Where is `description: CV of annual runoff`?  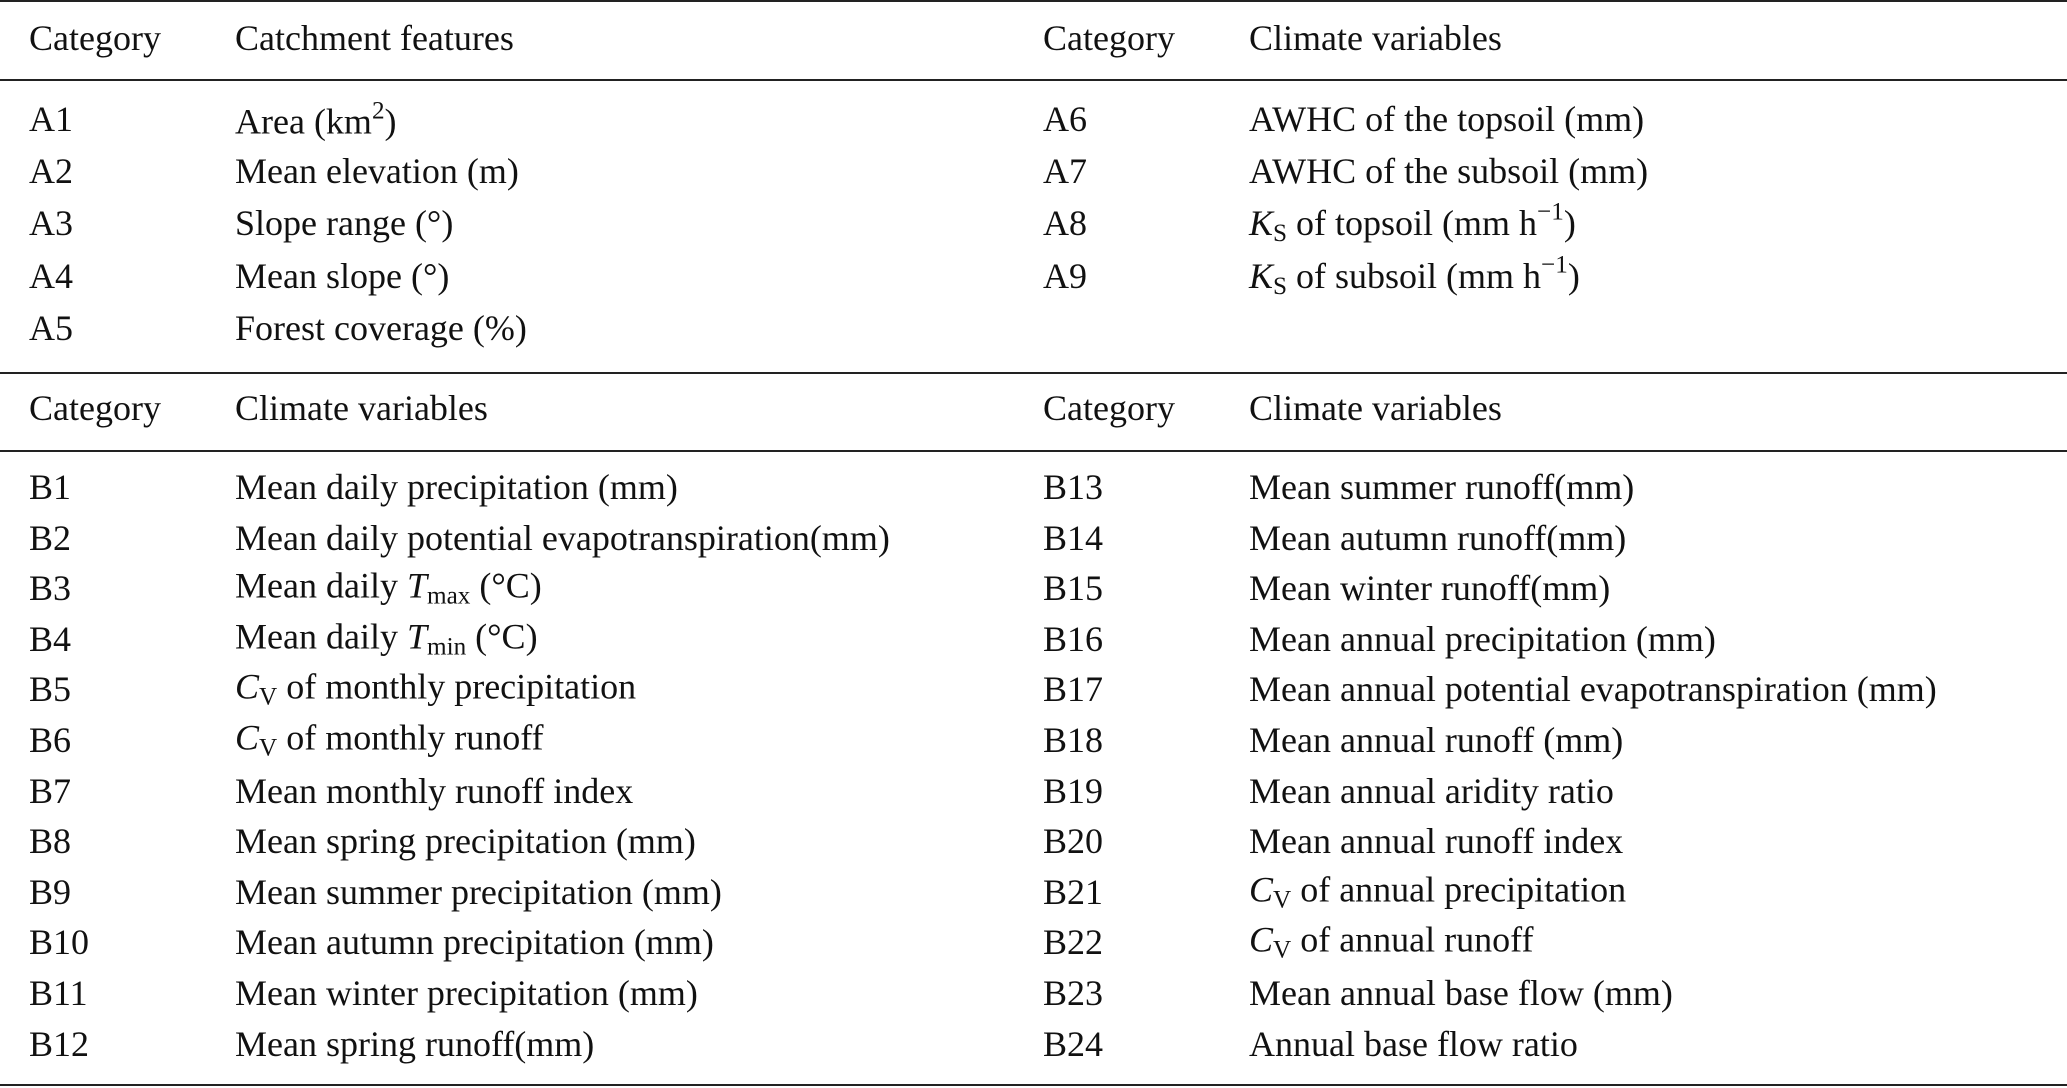
description: CV of annual runoff is located at coordinates (1391, 943).